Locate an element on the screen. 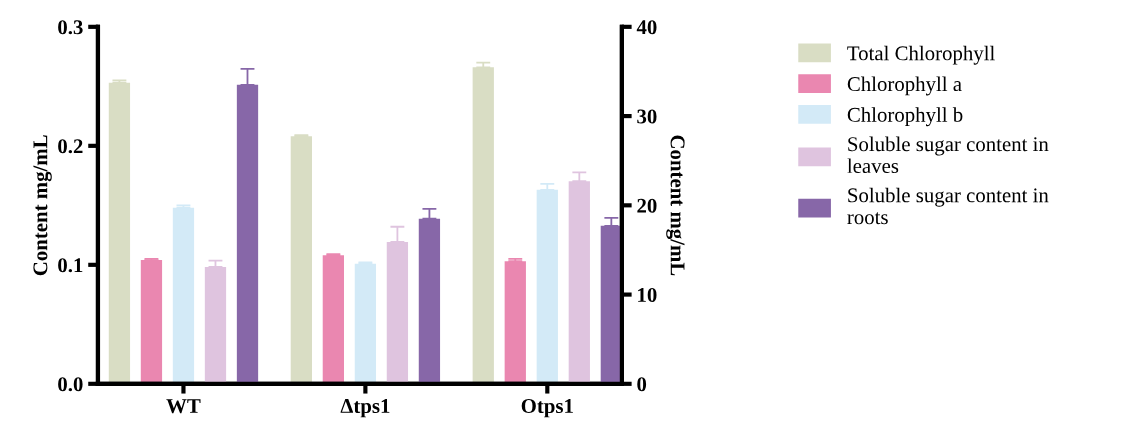  x-tick-label: Δtps1 is located at coordinates (365, 408).